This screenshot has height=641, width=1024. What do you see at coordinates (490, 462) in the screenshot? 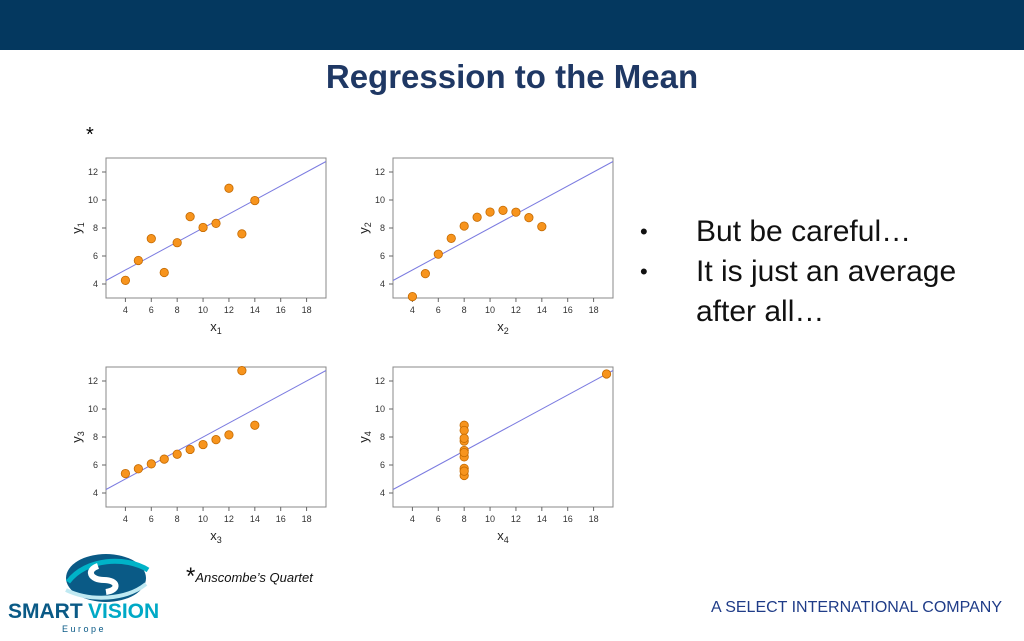
I see `anscombe-plot-4: 4 6 8 10 12 14 16 18 4 6 8 10 12 x4 y4` at bounding box center [490, 462].